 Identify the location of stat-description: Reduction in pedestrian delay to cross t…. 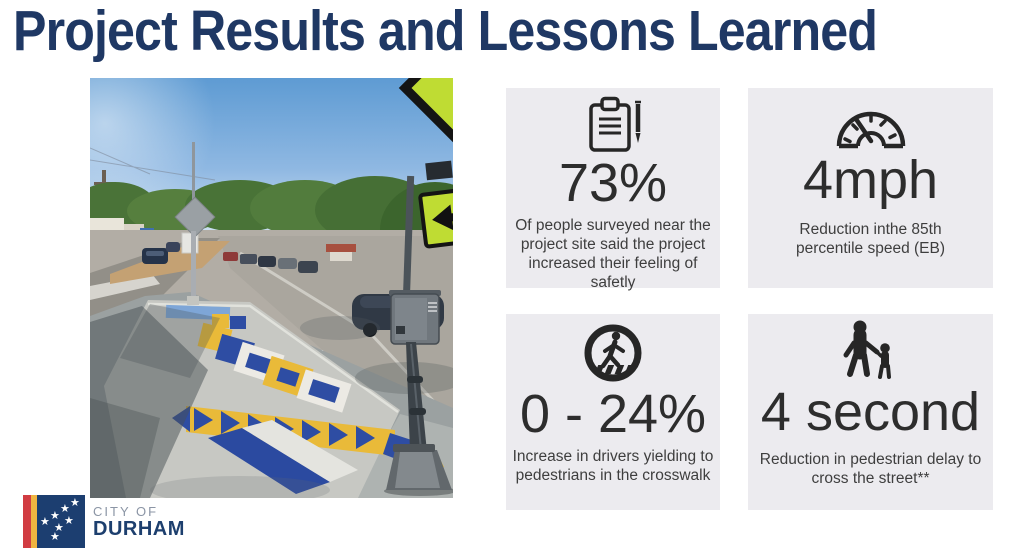
(870, 469).